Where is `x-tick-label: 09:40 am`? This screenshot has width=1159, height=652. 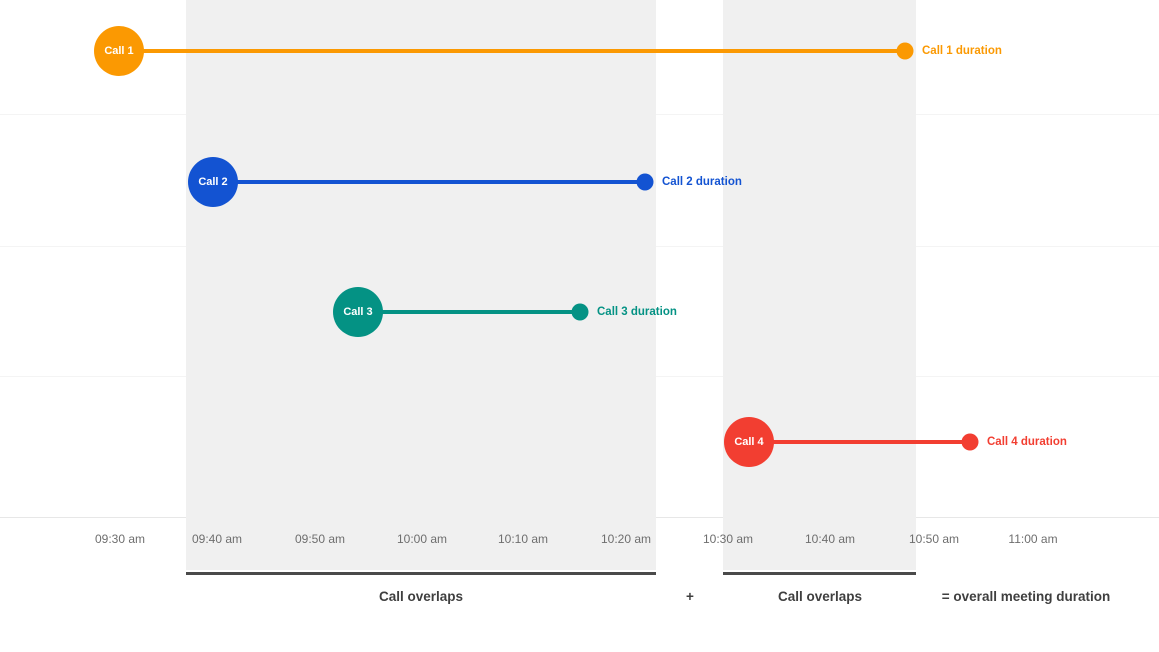
x-tick-label: 09:40 am is located at coordinates (217, 539).